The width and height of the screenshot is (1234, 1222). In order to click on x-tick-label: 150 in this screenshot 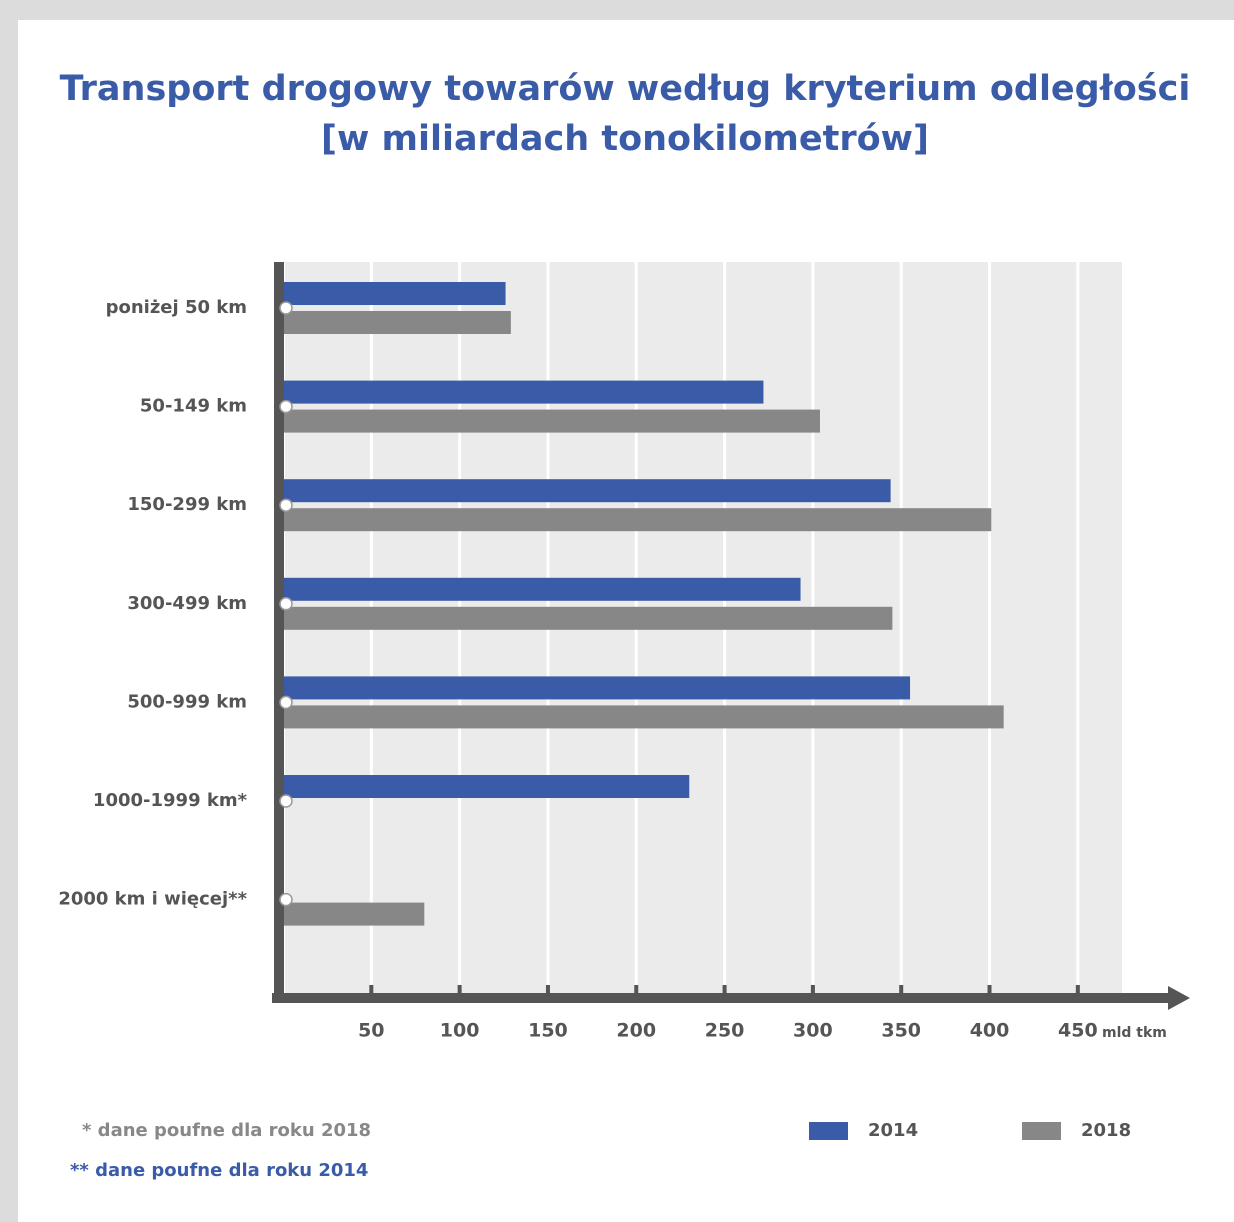, I will do `click(548, 1031)`.